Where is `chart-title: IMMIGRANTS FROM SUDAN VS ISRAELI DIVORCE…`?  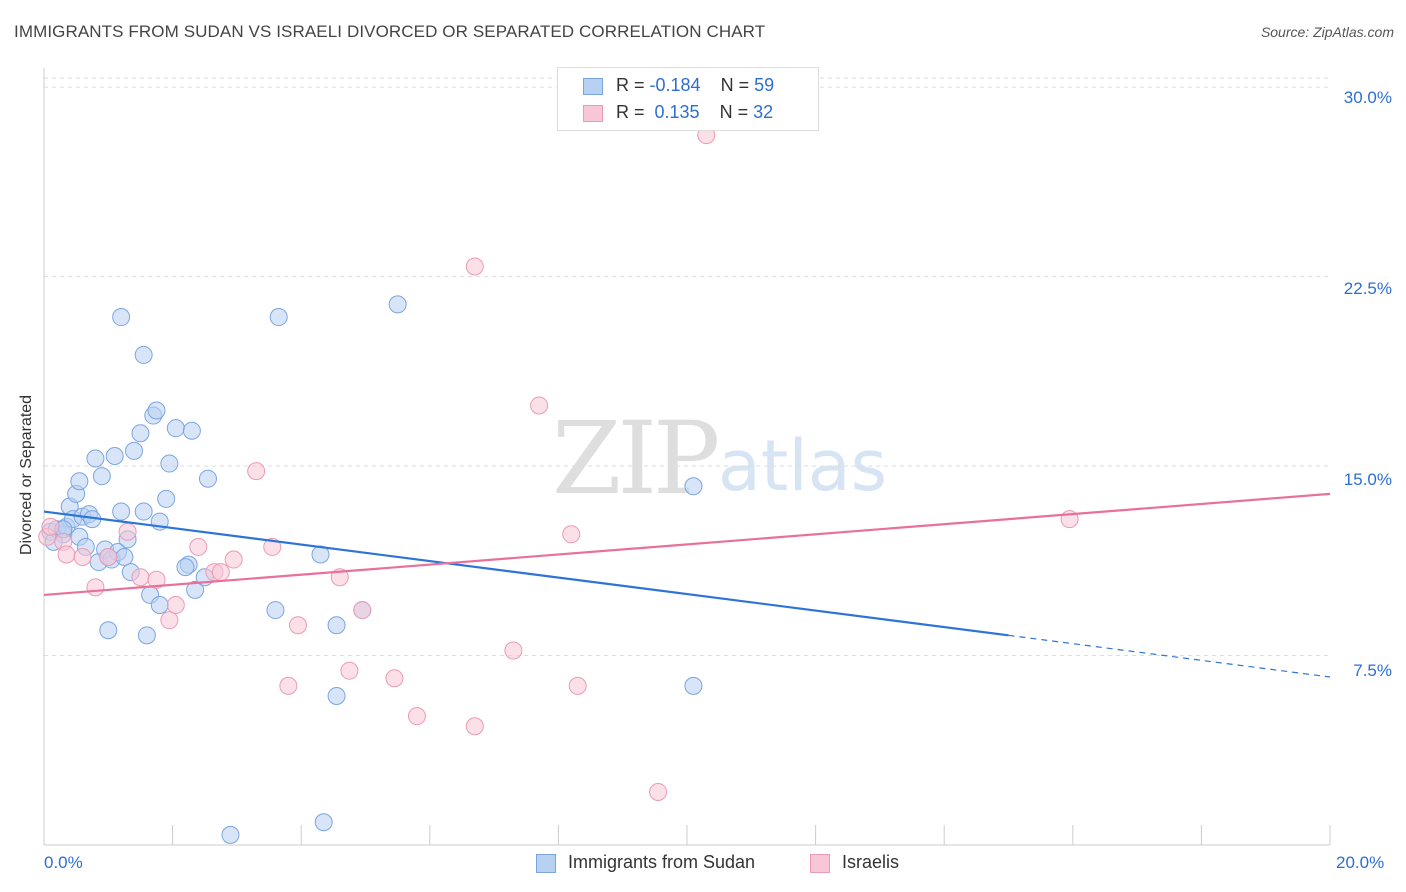
chart-title: IMMIGRANTS FROM SUDAN VS ISRAELI DIVORCE… is located at coordinates (390, 31).